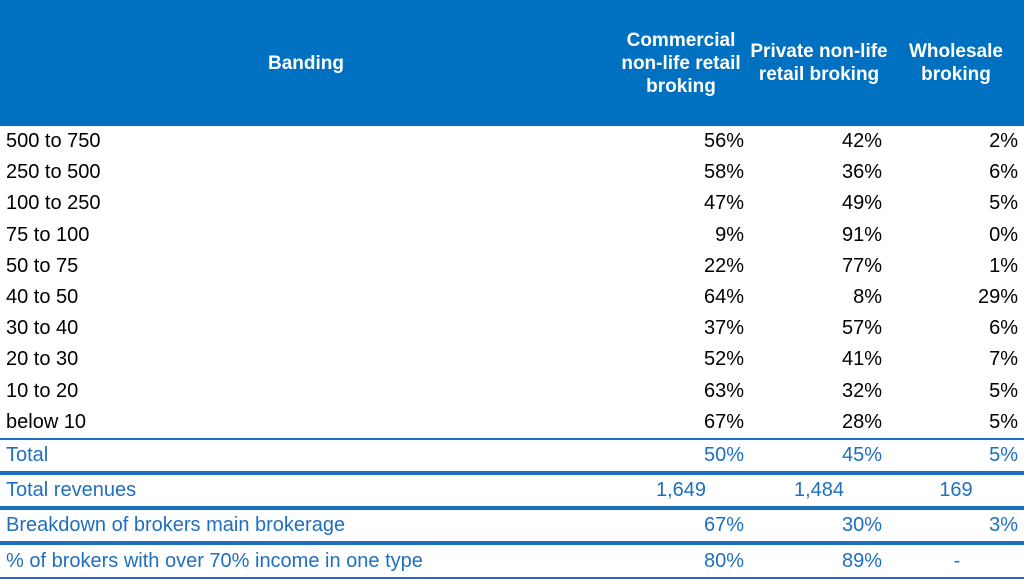 The height and width of the screenshot is (579, 1024). Describe the element at coordinates (819, 490) in the screenshot. I see `cell-private: 1,484` at that location.